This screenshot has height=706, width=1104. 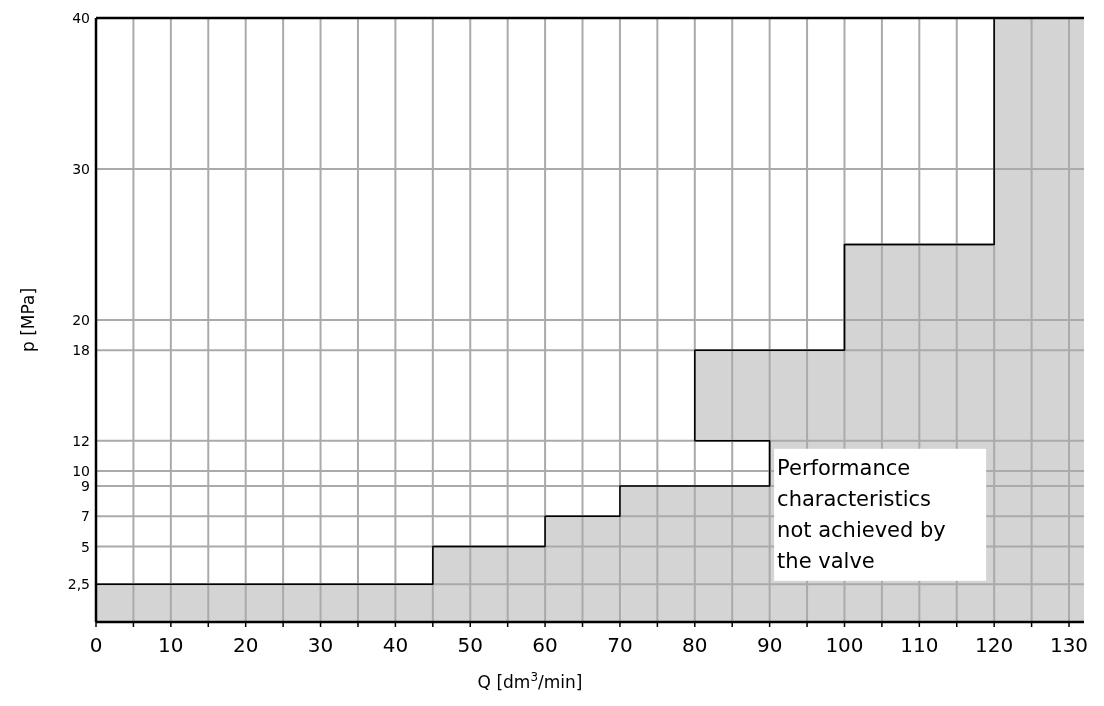 What do you see at coordinates (245, 645) in the screenshot?
I see `x-tick-label: 20` at bounding box center [245, 645].